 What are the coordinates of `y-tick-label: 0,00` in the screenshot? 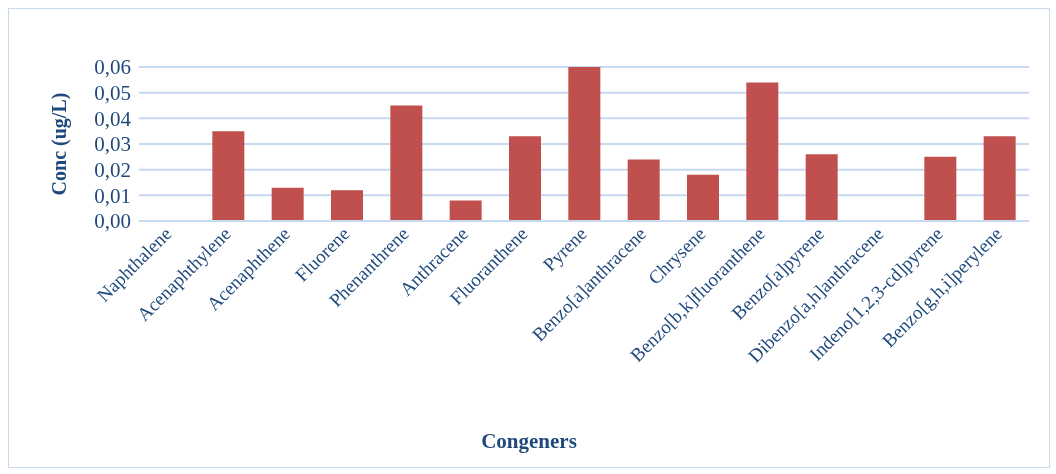 It's located at (112, 221).